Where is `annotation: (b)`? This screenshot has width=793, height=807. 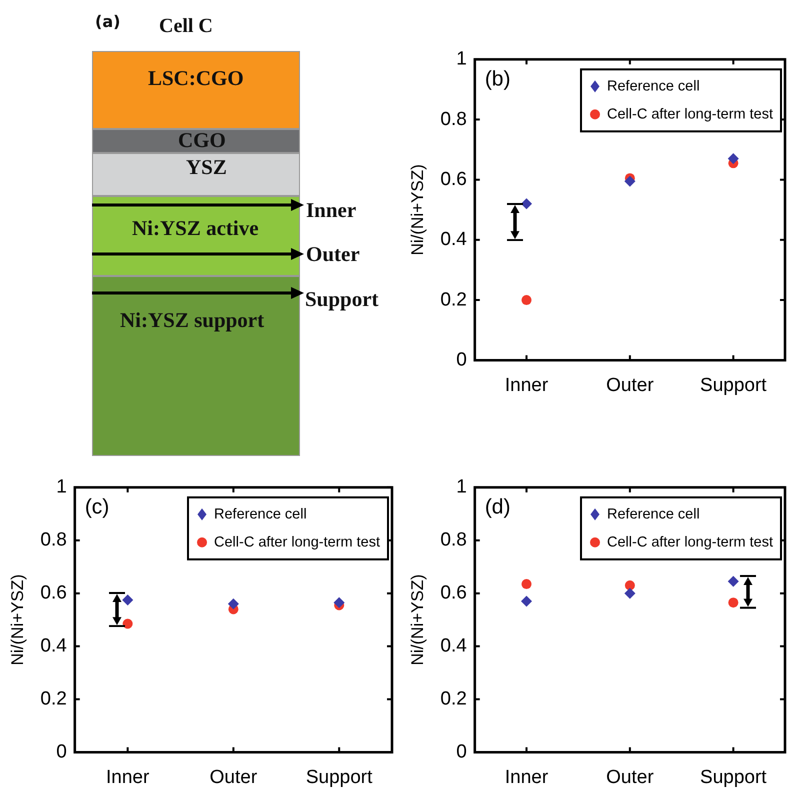
annotation: (b) is located at coordinates (497, 79).